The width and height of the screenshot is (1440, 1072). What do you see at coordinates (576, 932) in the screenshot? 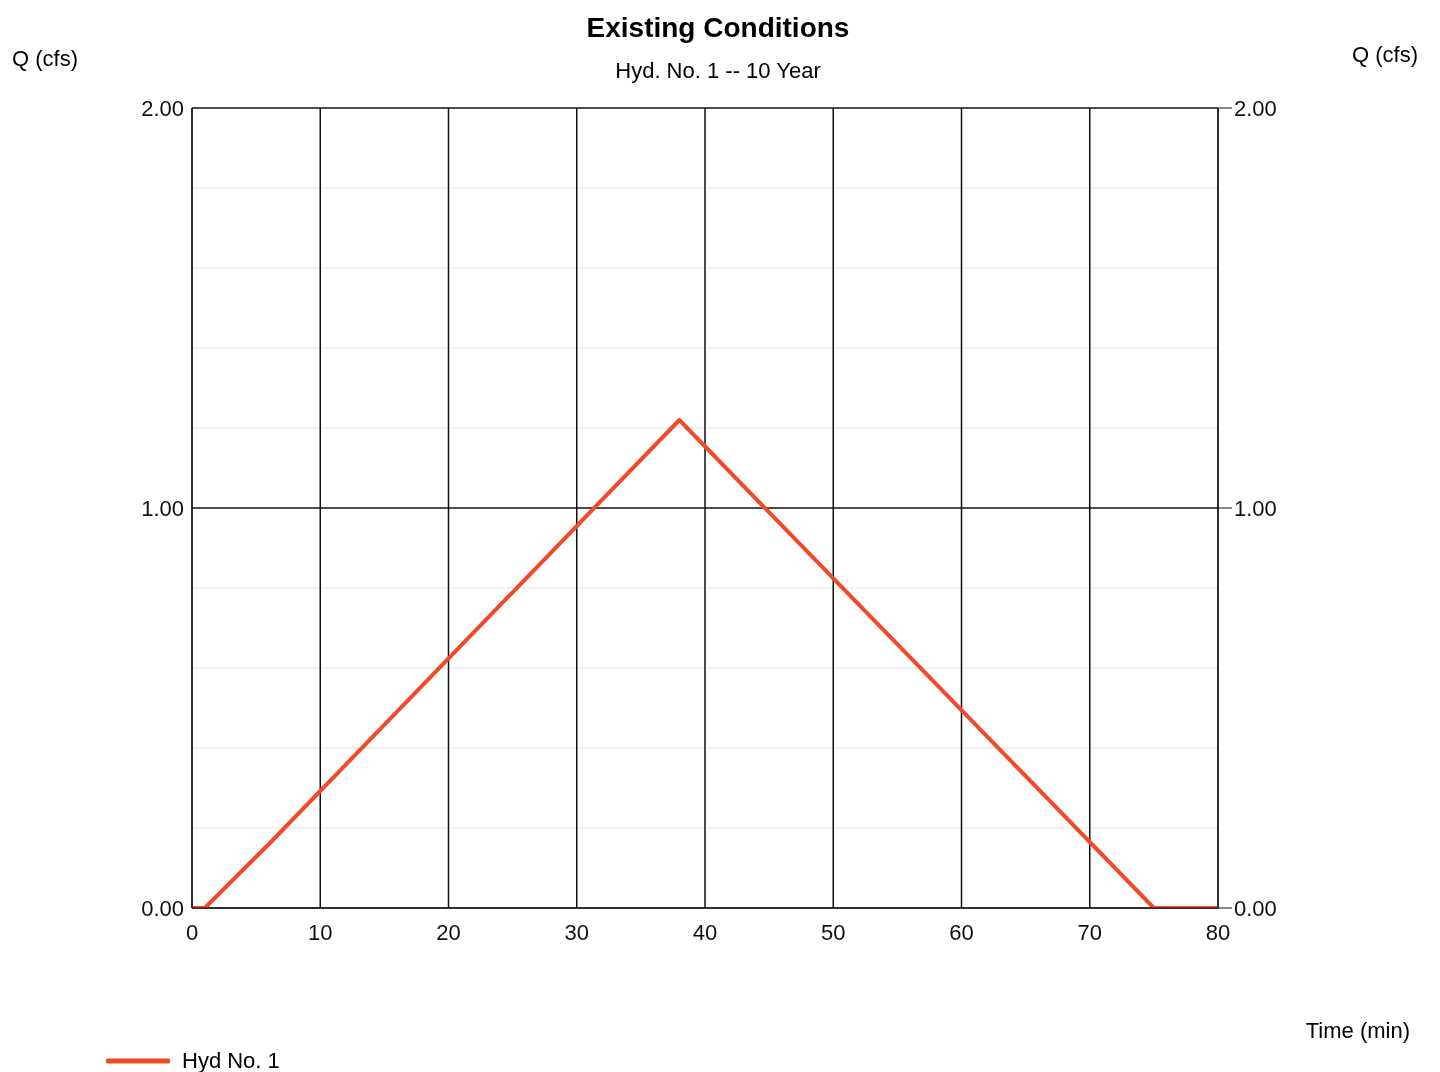
I see `x-tick-label: 30` at bounding box center [576, 932].